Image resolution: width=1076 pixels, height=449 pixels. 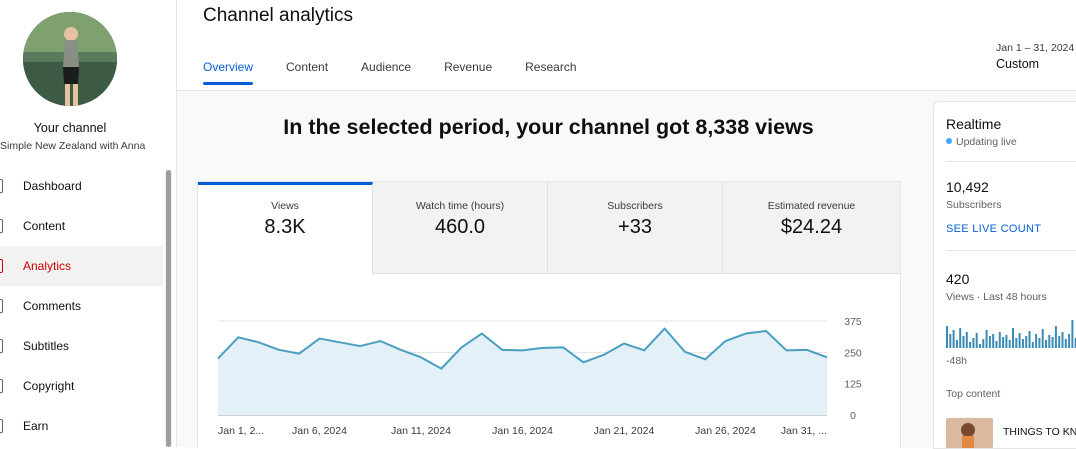 What do you see at coordinates (81, 426) in the screenshot?
I see `sidebar-item-earn: Earn` at bounding box center [81, 426].